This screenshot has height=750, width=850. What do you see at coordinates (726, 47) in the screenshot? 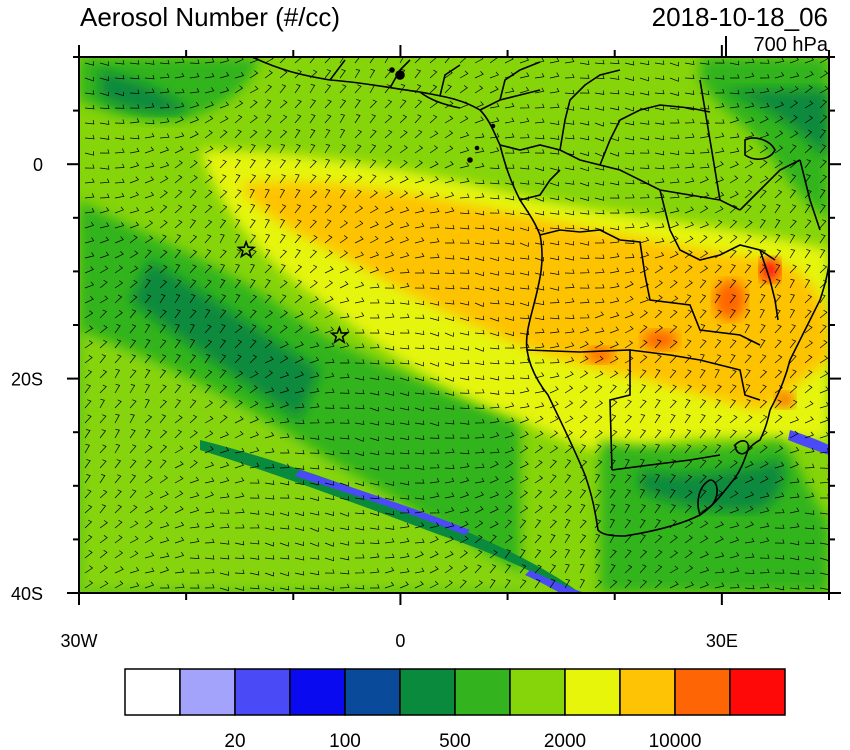
I see `level-tick` at bounding box center [726, 47].